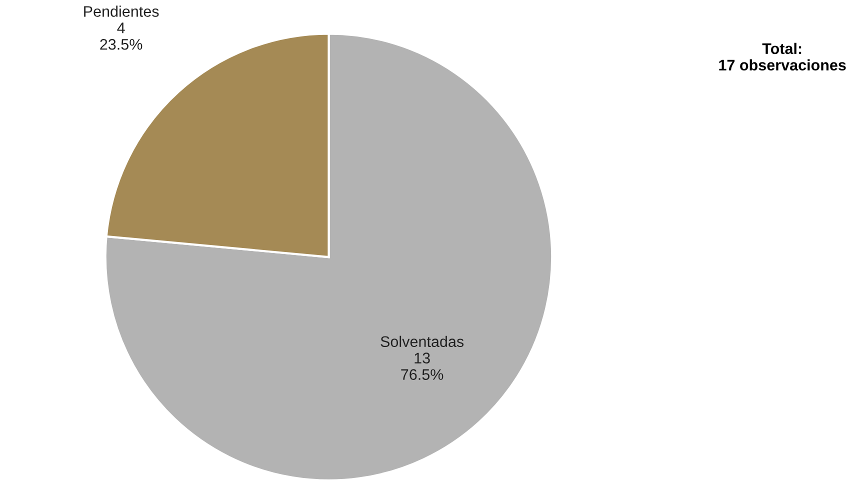 The height and width of the screenshot is (485, 855). Describe the element at coordinates (782, 56) in the screenshot. I see `text: Total: 17 observaciones` at that location.